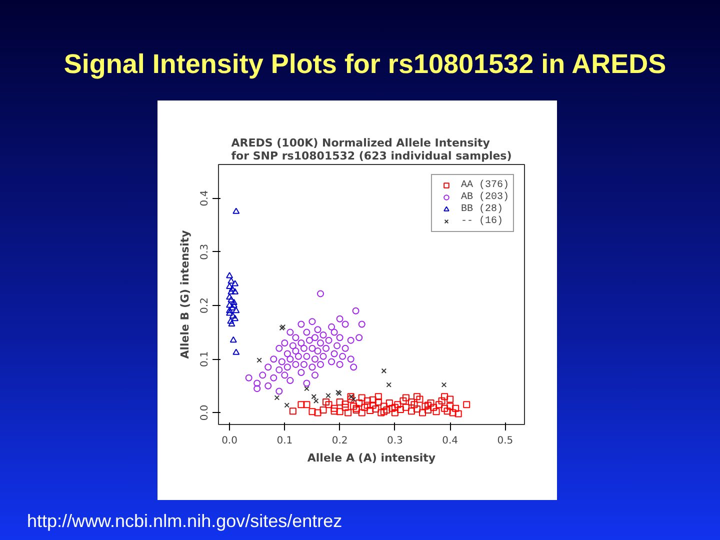  What do you see at coordinates (184, 521) in the screenshot?
I see `text: http://www.ncbi.nlm.nih.gov/sites/entrez` at bounding box center [184, 521].